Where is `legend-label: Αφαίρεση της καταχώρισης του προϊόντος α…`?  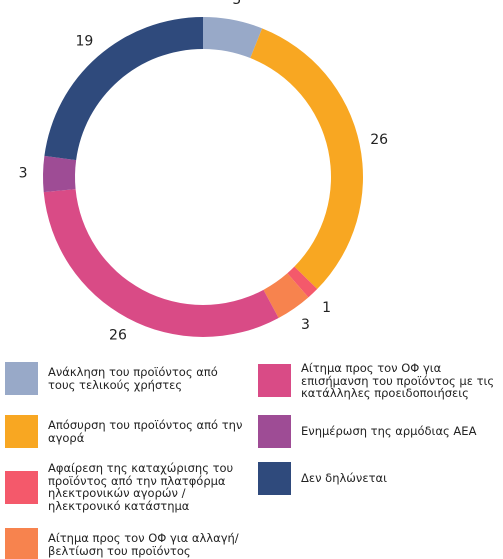
legend-label: Αφαίρεση της καταχώρισης του προϊόντος α… is located at coordinates (141, 487).